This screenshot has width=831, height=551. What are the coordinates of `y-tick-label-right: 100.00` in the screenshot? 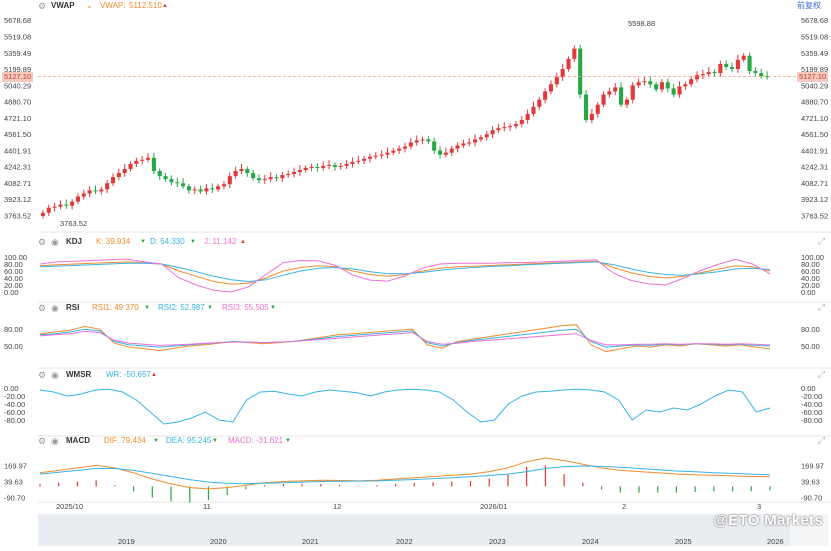 It's located at (812, 257).